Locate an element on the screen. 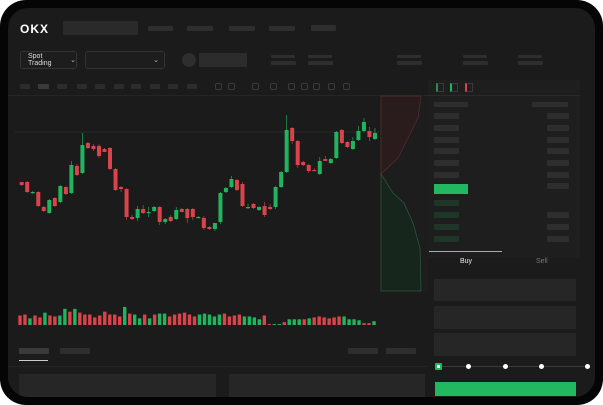  camera-icon is located at coordinates (316, 86).